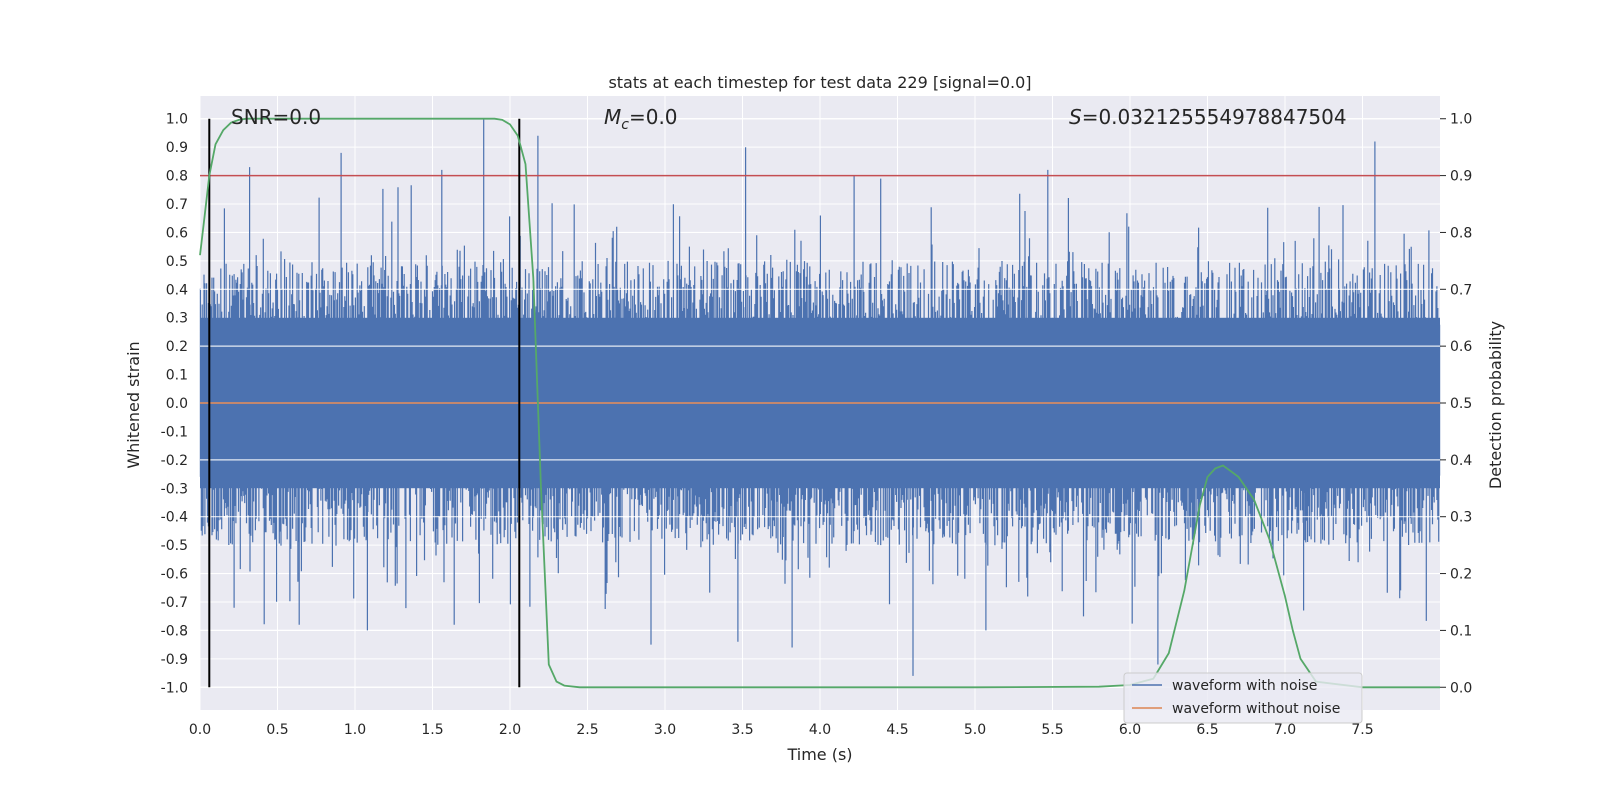 This screenshot has width=1600, height=800. I want to click on y-tick-label: 0.5, so click(177, 262).